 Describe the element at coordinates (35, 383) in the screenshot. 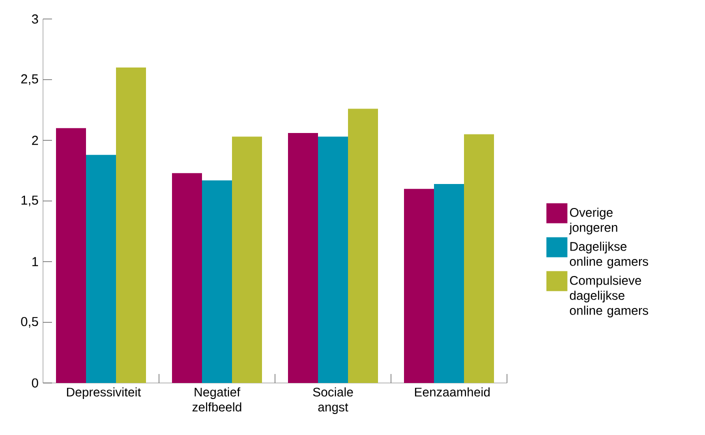

I see `y-tick-label: 0` at that location.